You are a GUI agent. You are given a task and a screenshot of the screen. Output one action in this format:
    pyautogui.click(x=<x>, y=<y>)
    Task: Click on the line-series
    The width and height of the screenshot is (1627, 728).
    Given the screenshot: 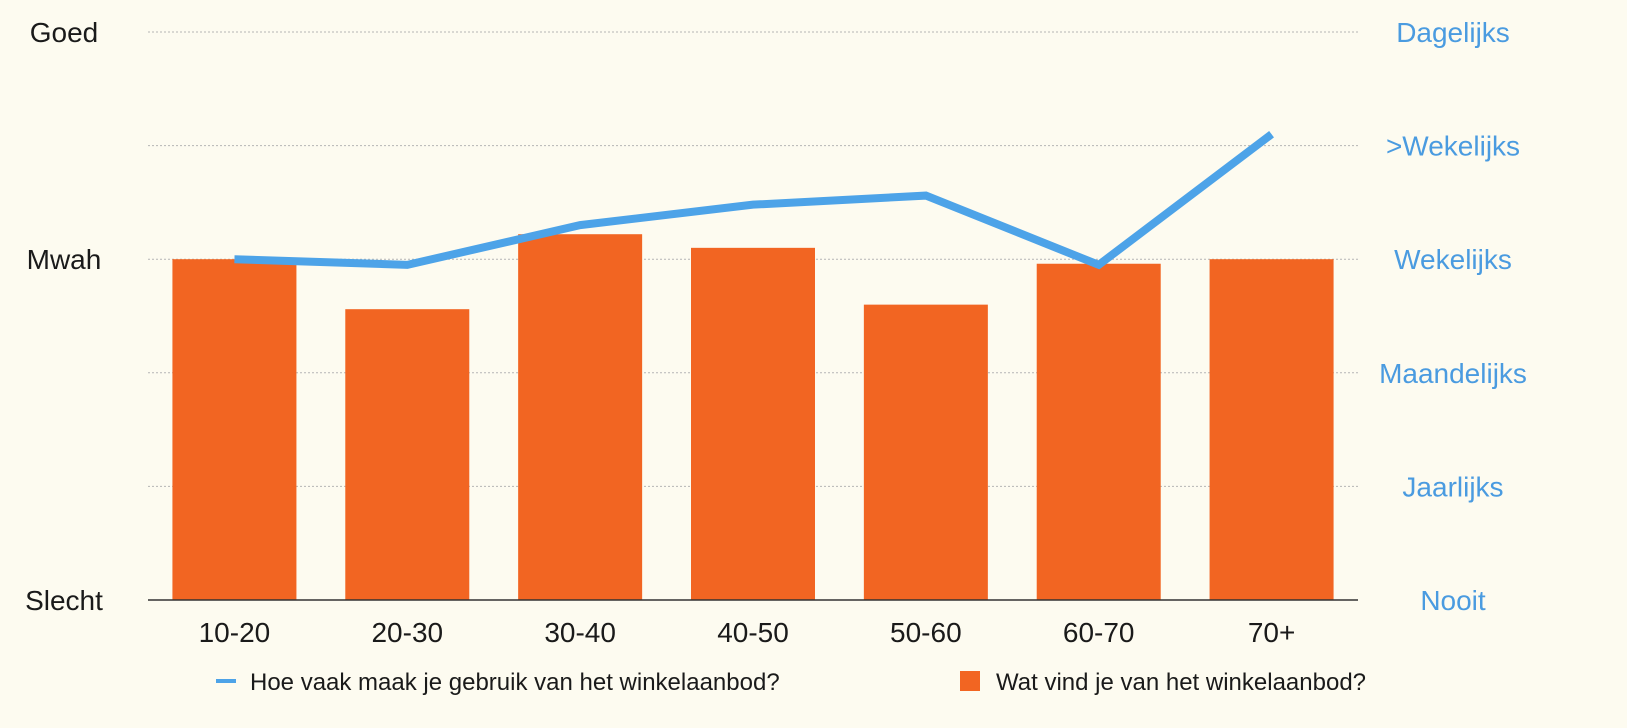 What is the action you would take?
    pyautogui.click(x=752, y=199)
    